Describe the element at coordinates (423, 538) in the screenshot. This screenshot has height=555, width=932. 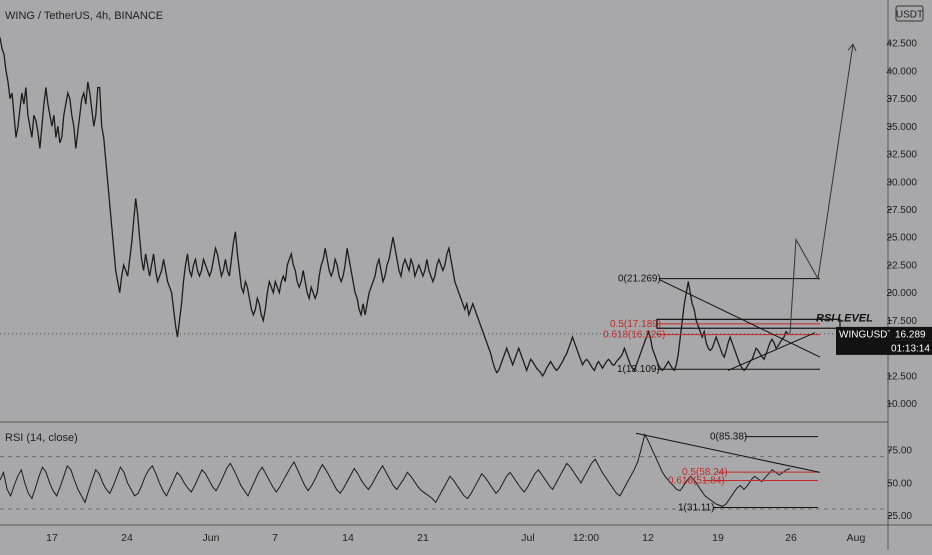
I see `x-tick-label-5: 21` at that location.